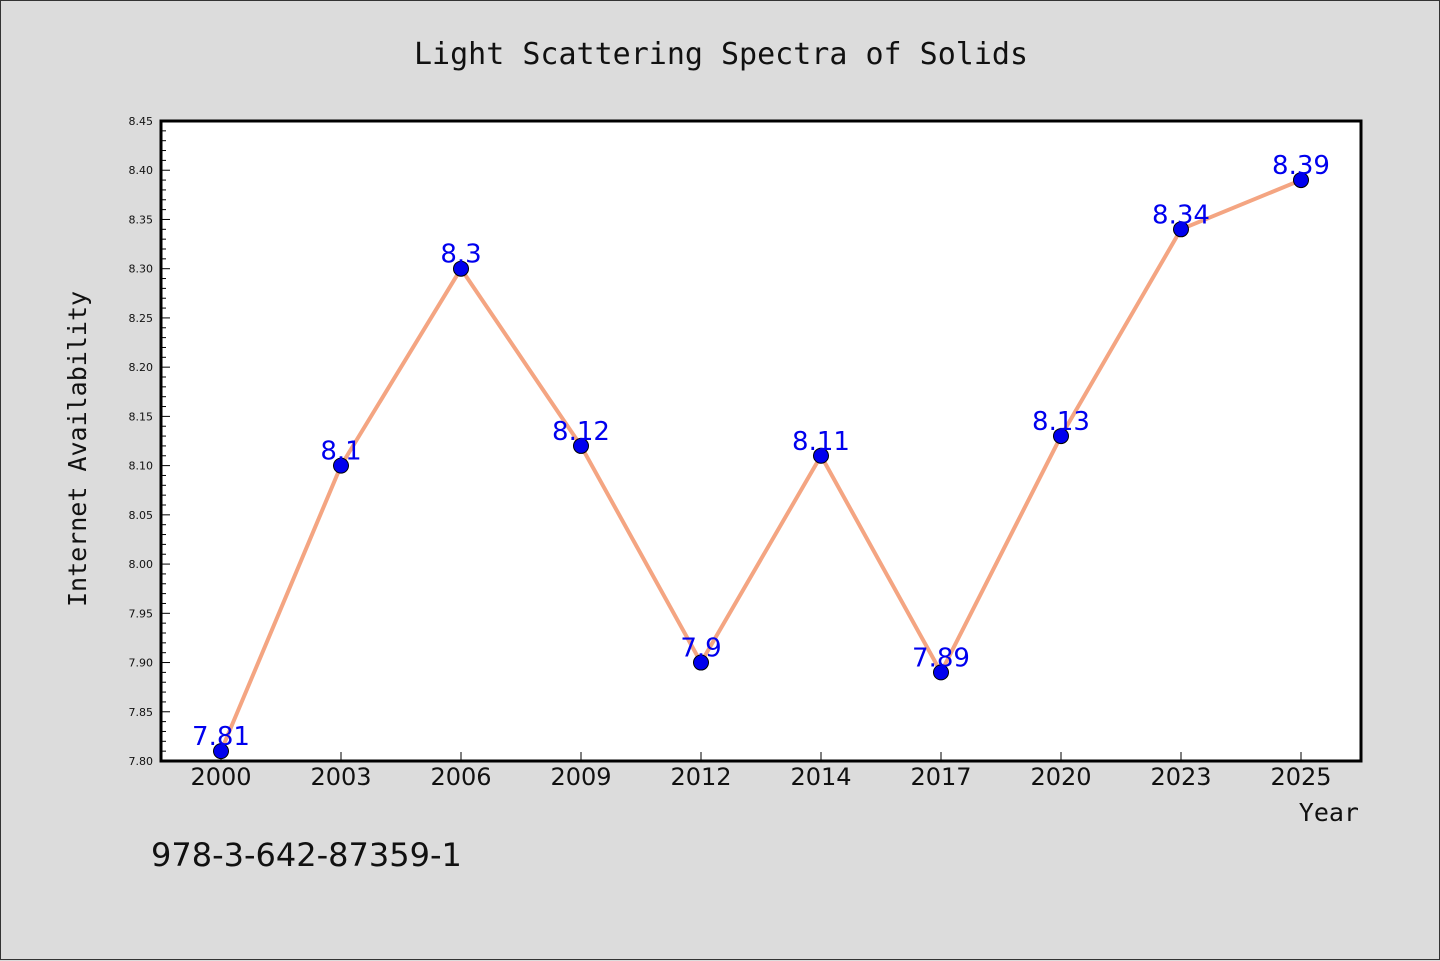 The height and width of the screenshot is (961, 1440). I want to click on x-tick-label: 2003, so click(340, 777).